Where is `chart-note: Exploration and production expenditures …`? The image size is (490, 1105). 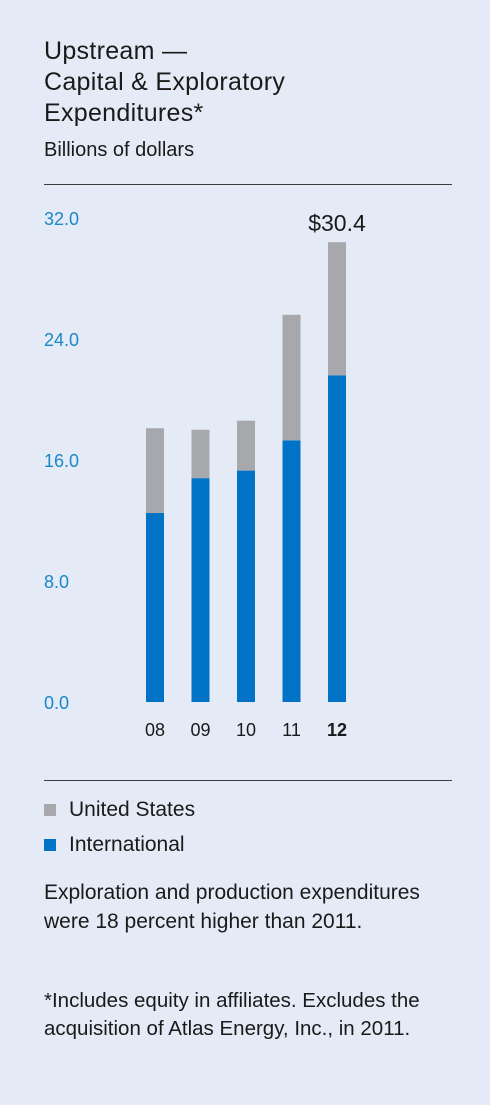
chart-note: Exploration and production expenditures … is located at coordinates (232, 907).